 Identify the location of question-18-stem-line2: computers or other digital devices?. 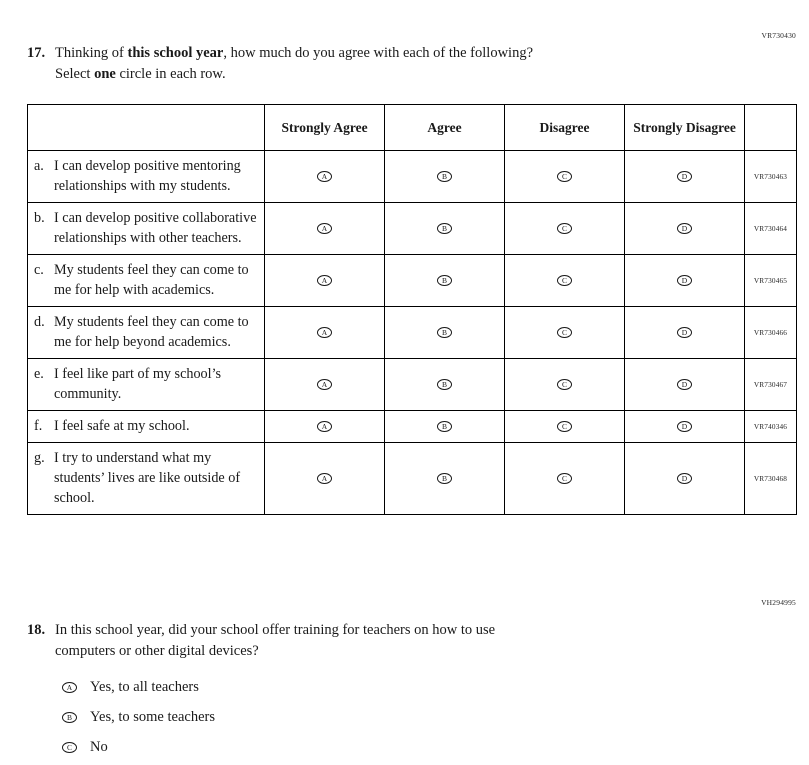
(157, 651).